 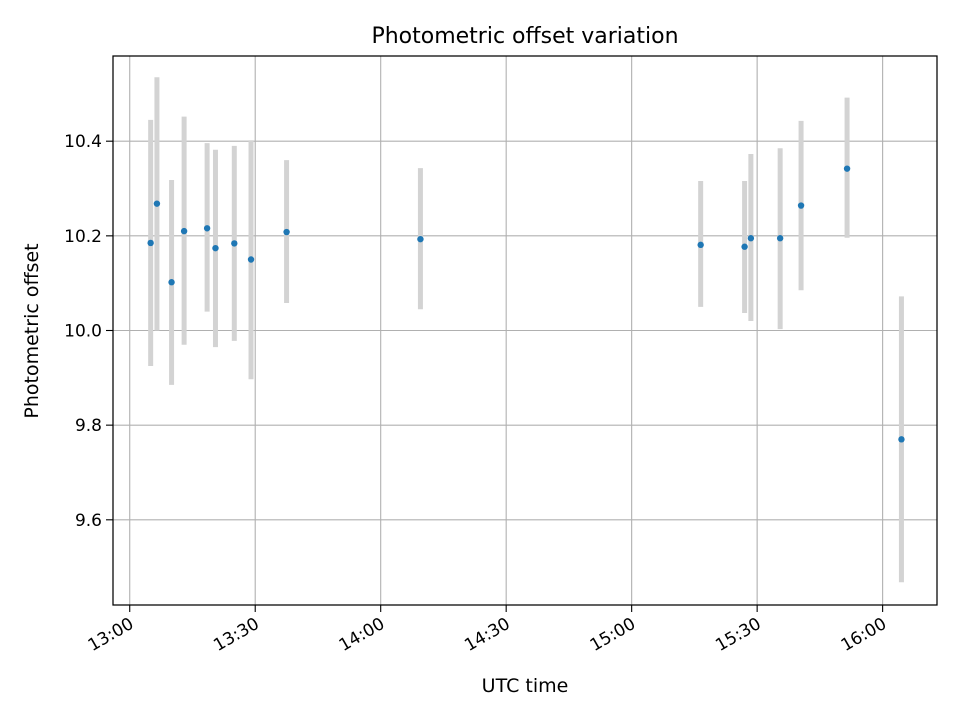 What do you see at coordinates (524, 36) in the screenshot?
I see `chart-title: Photometric offset variation` at bounding box center [524, 36].